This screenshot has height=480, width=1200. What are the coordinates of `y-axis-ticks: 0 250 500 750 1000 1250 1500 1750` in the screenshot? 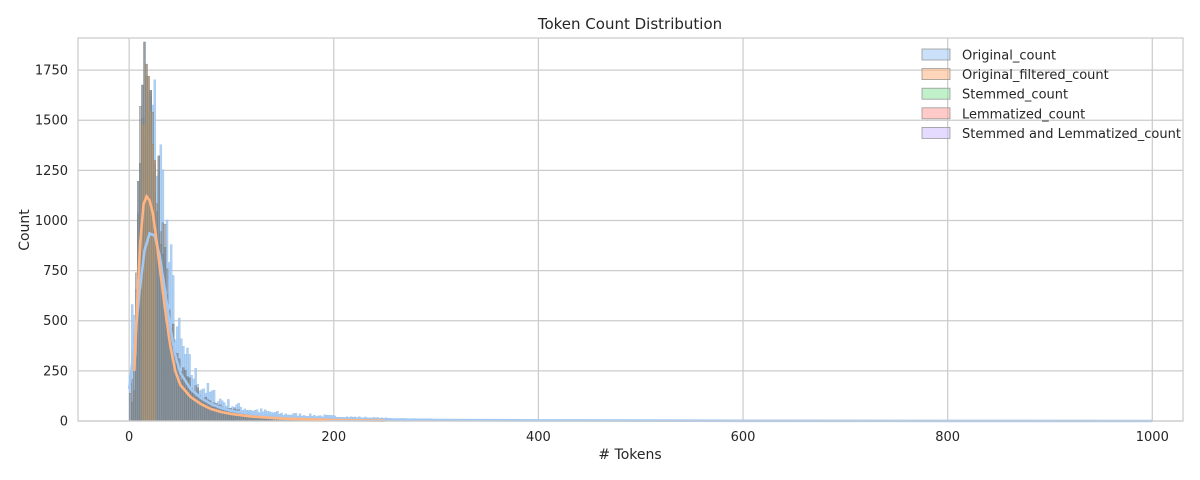 It's located at (51, 247).